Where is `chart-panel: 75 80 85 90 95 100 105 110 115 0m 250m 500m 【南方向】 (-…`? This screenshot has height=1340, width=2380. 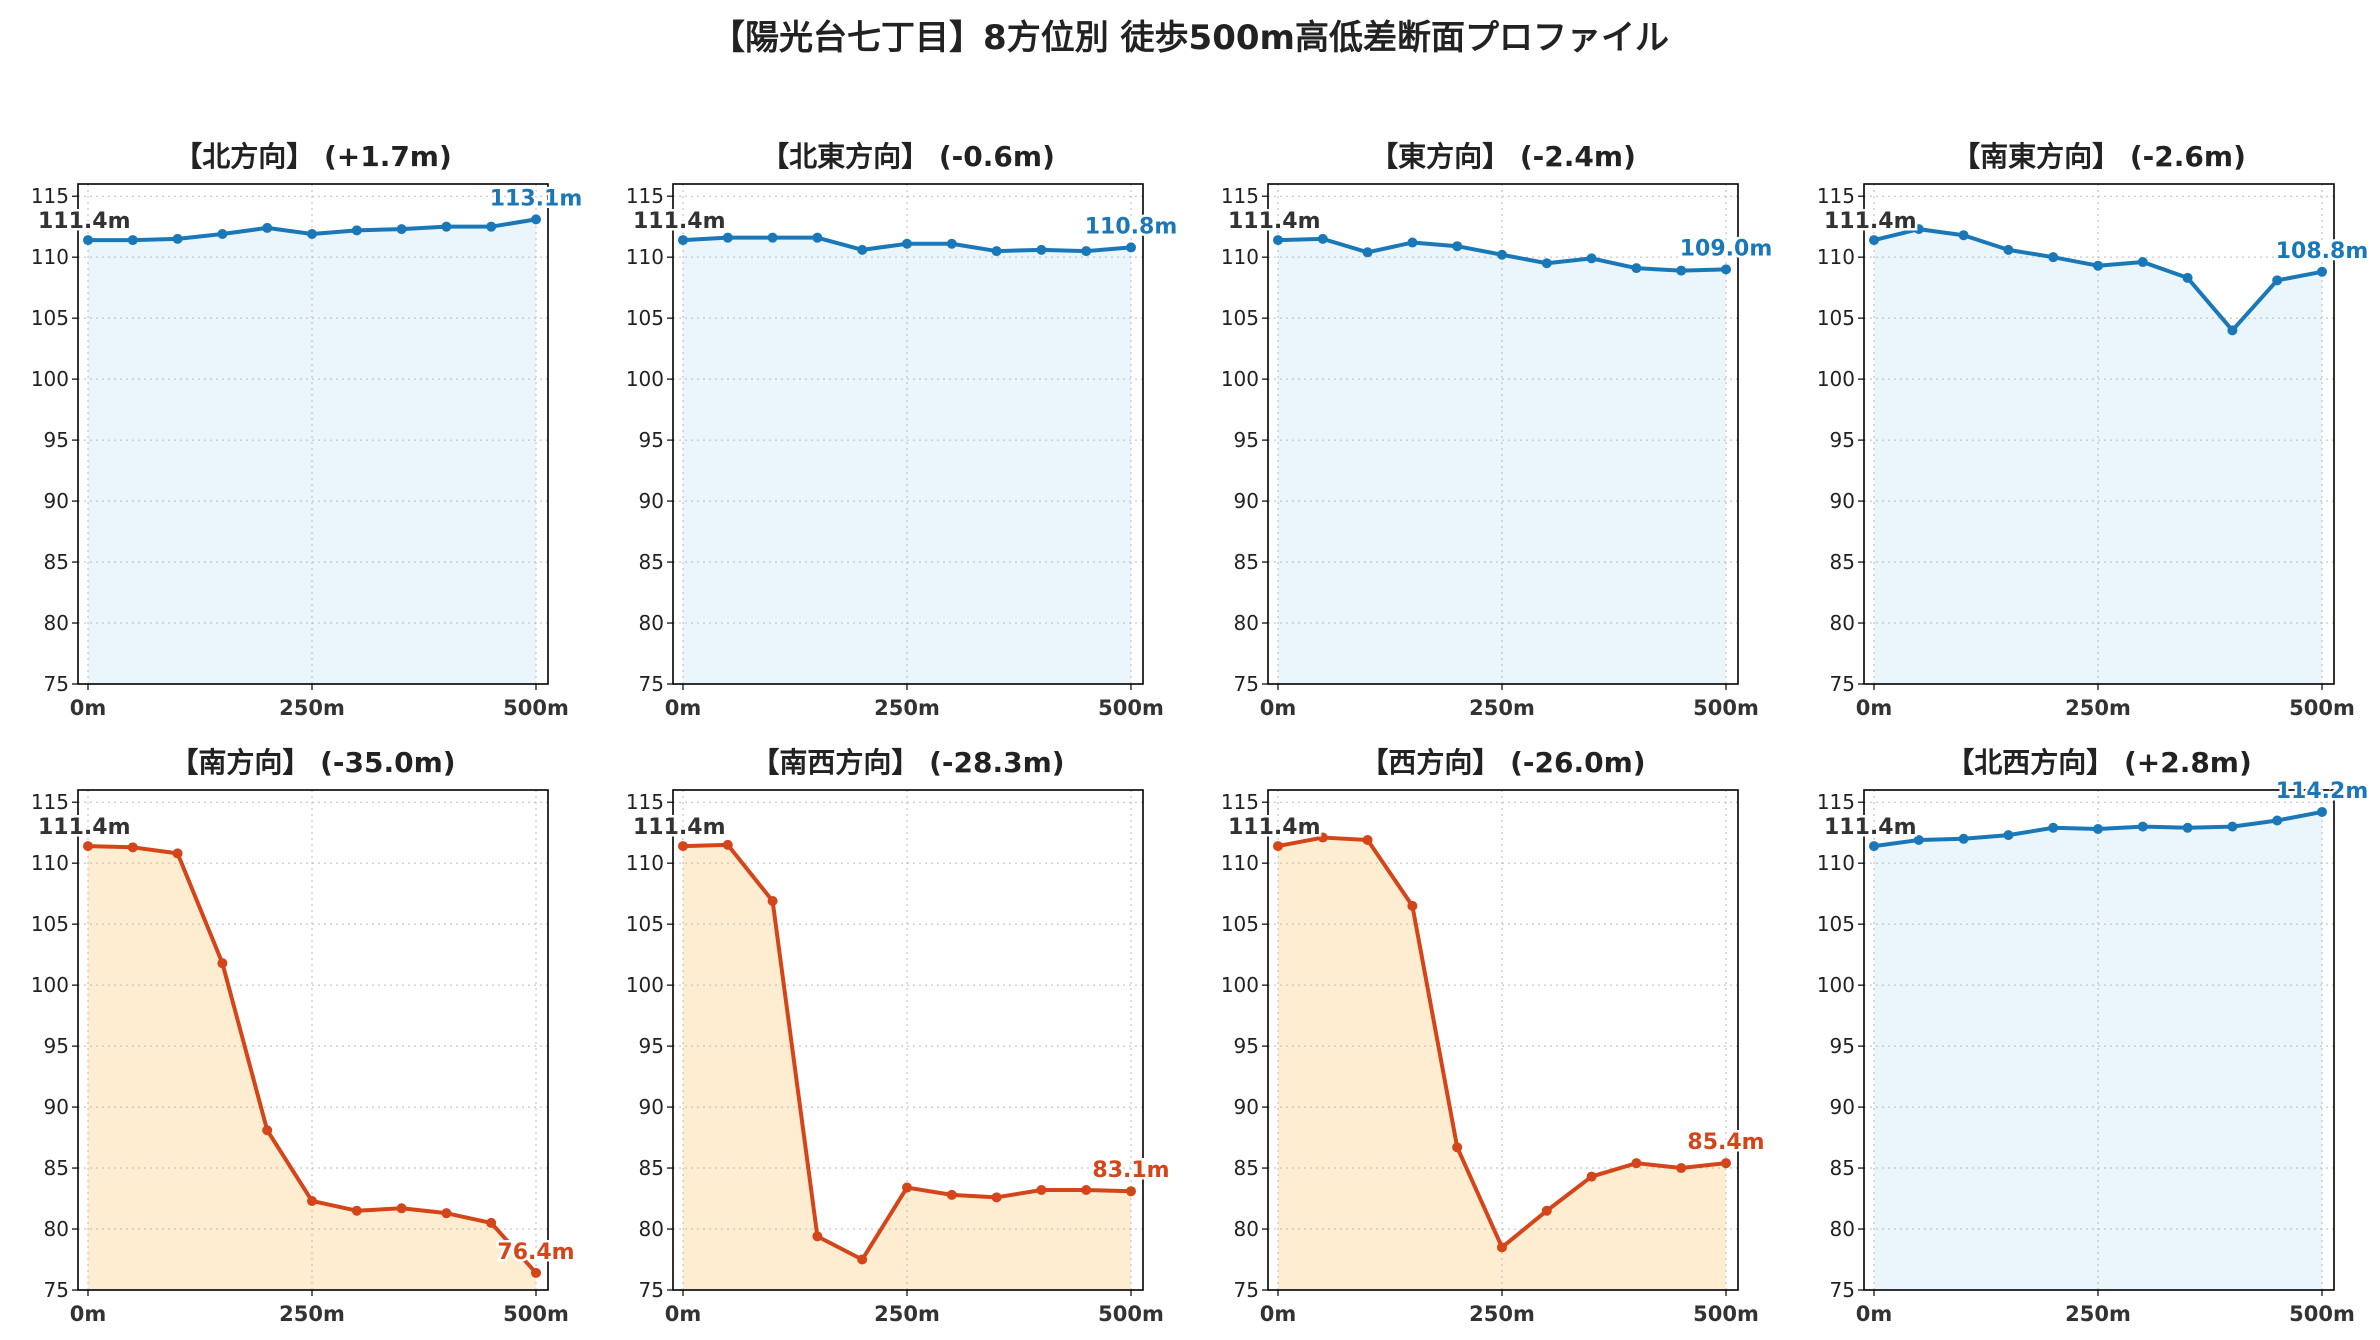
chart-panel: 75 80 85 90 95 100 105 110 115 0m 250m 500m 【南方向】 (-… is located at coordinates (304, 1036).